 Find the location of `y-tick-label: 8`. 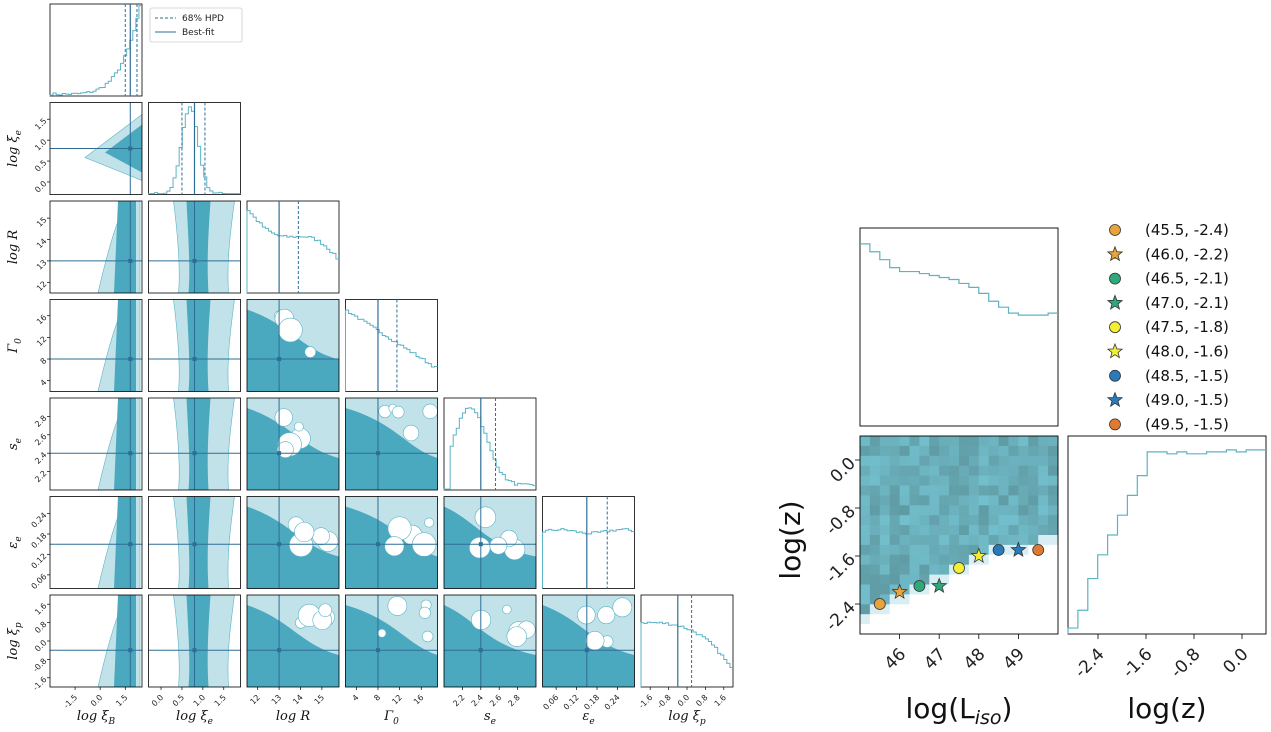

y-tick-label: 8 is located at coordinates (44, 361).